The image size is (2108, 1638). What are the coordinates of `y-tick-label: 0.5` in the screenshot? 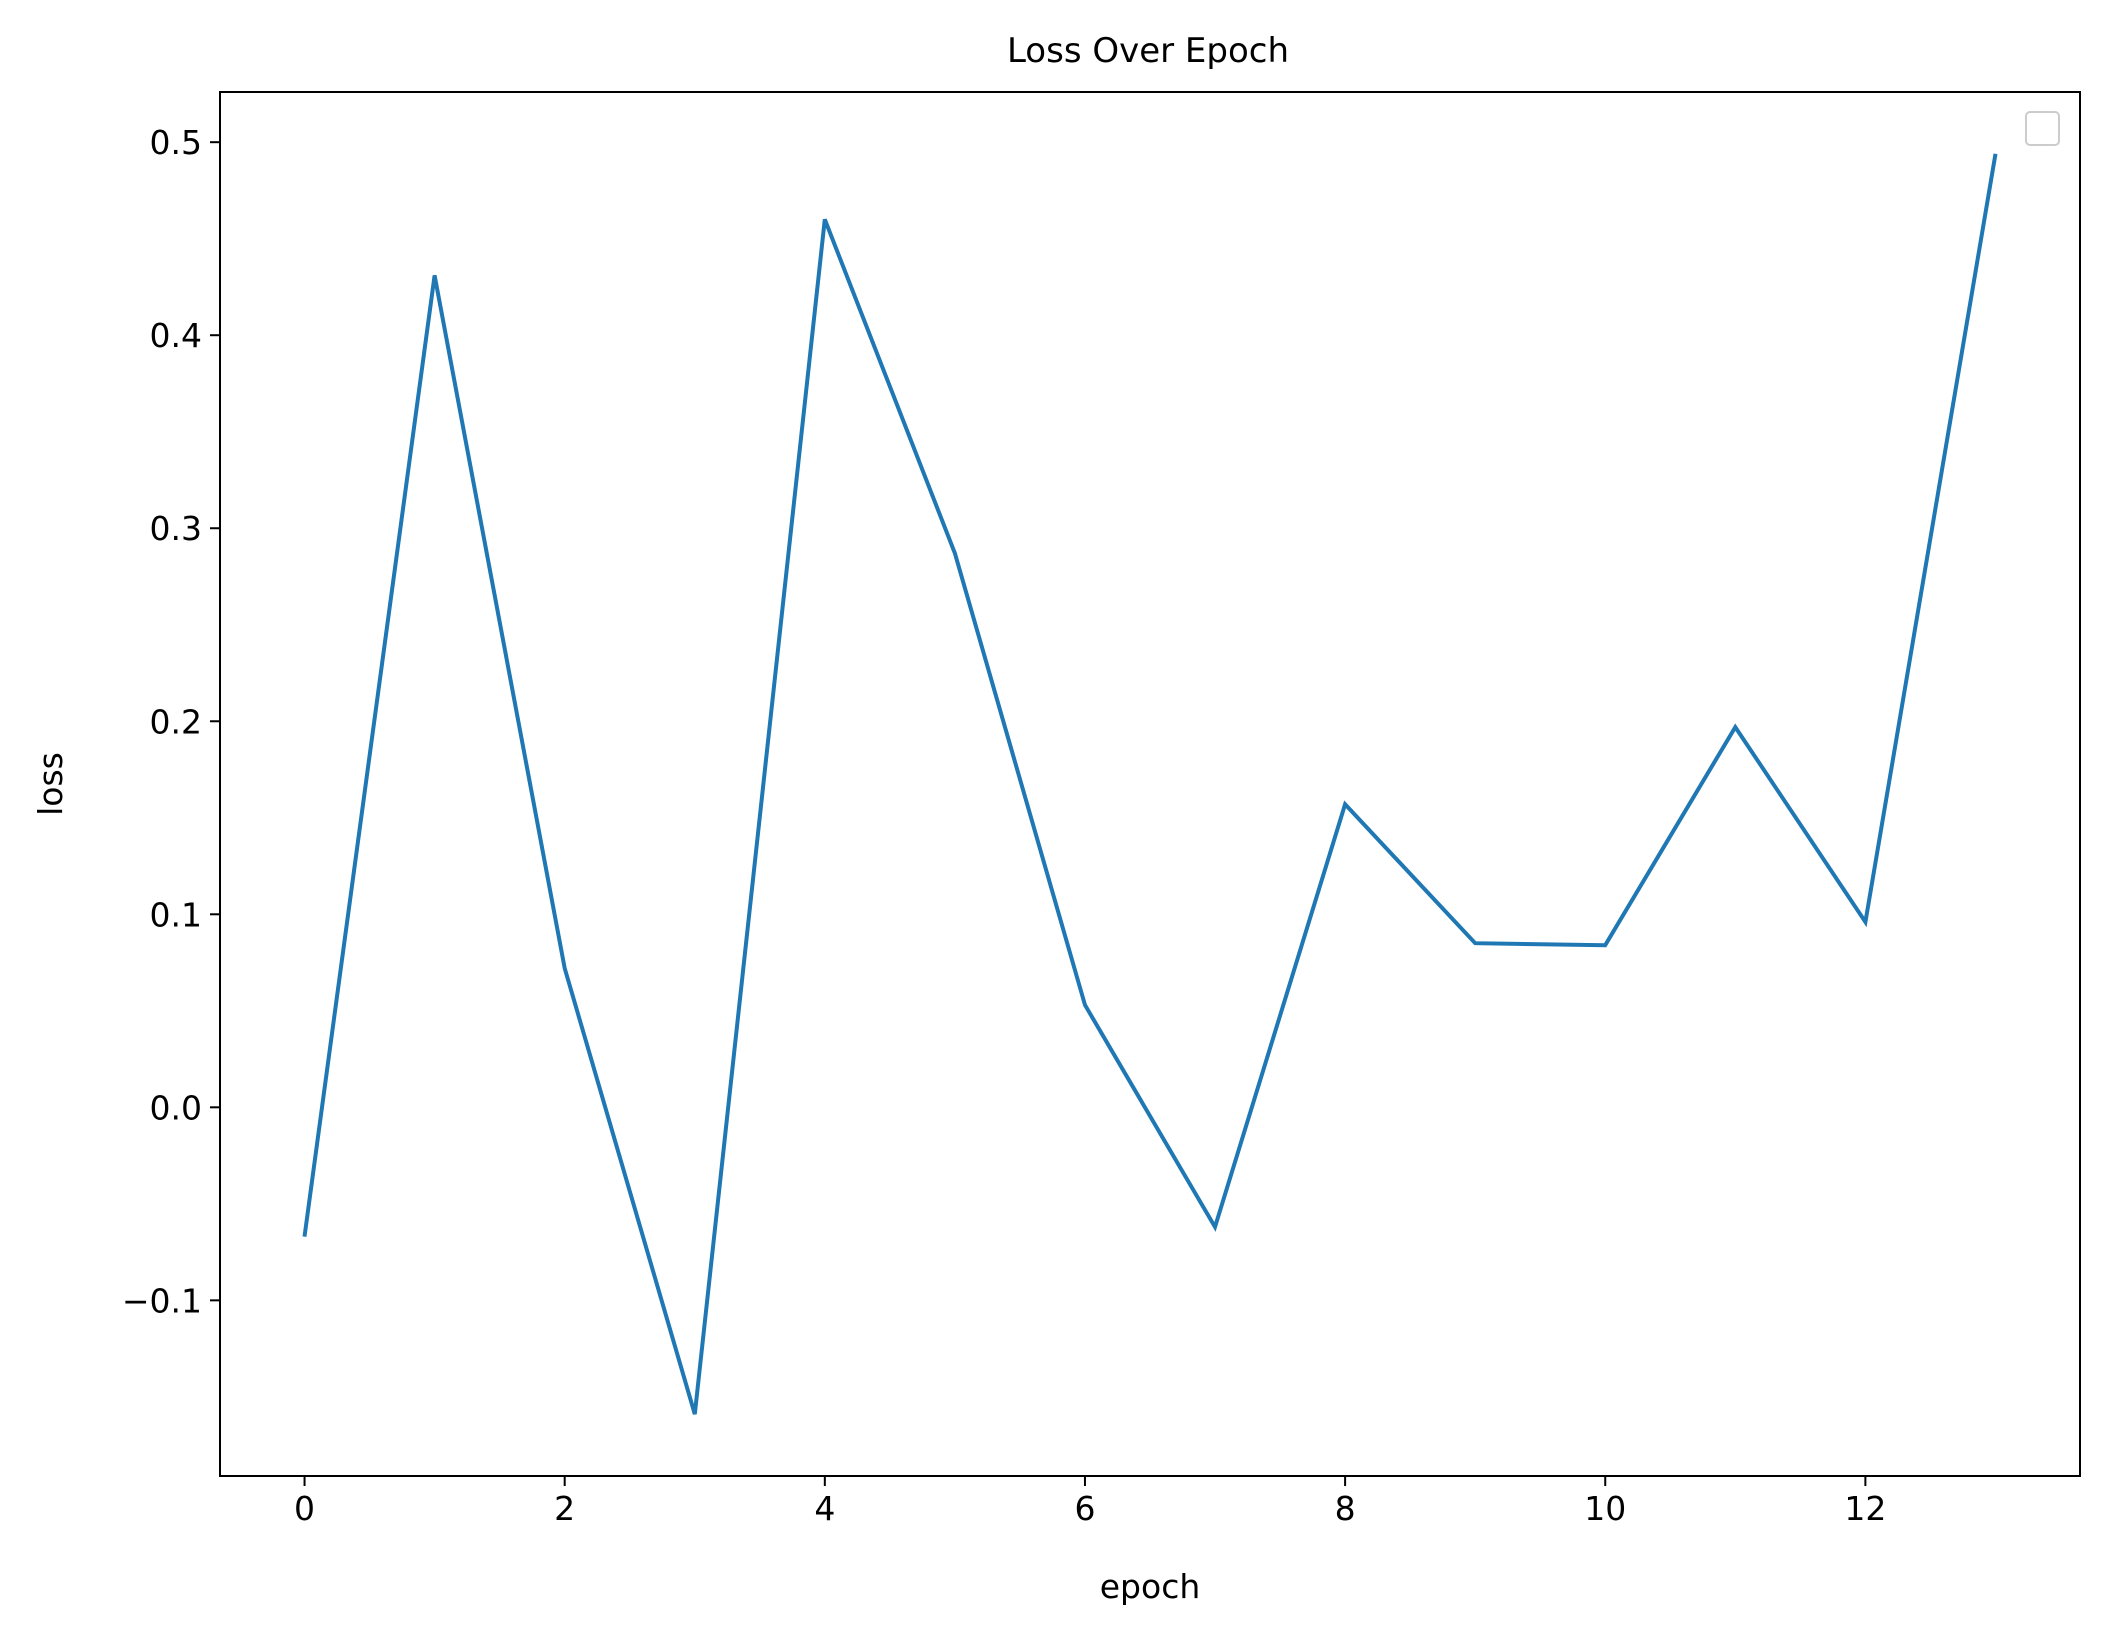 It's located at (176, 142).